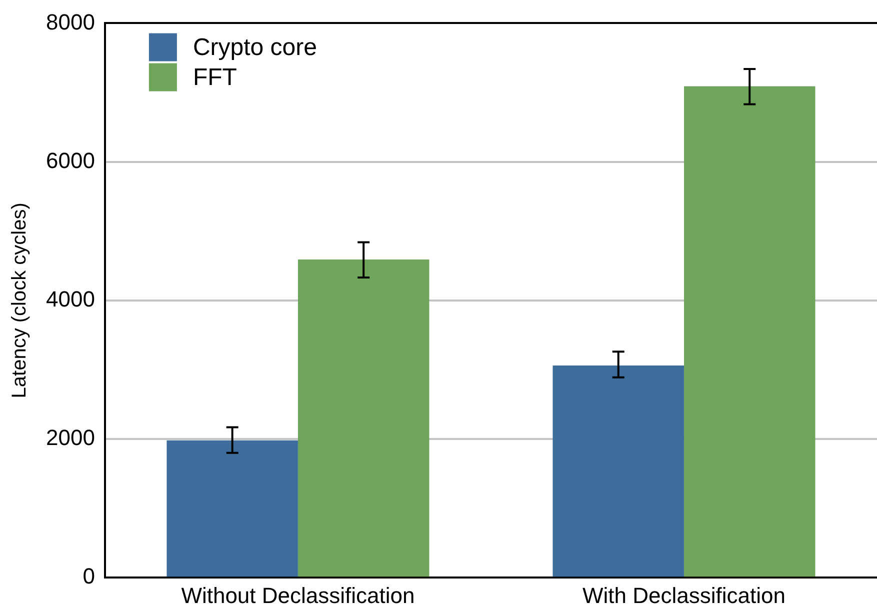  What do you see at coordinates (70, 21) in the screenshot?
I see `y-tick-label: 8000` at bounding box center [70, 21].